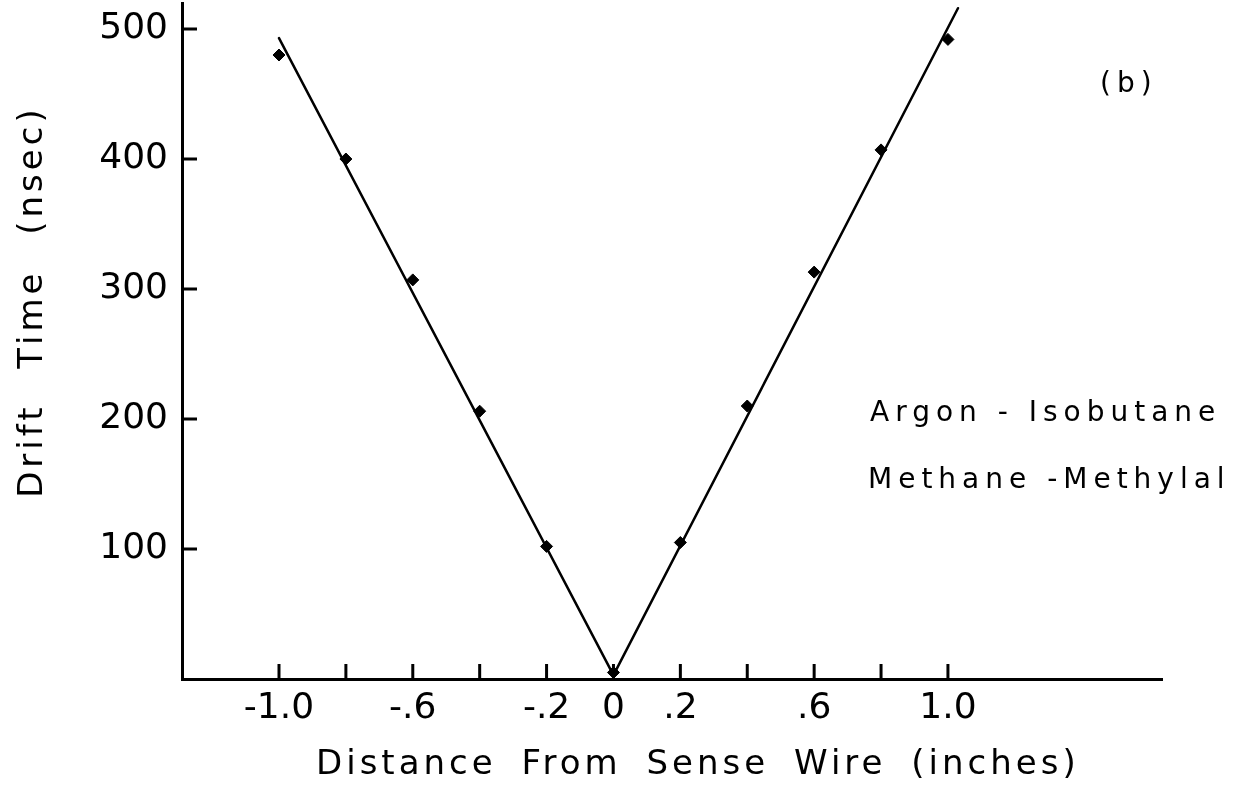 The image size is (1257, 787). Describe the element at coordinates (546, 705) in the screenshot. I see `x-tick-label: -.2` at that location.